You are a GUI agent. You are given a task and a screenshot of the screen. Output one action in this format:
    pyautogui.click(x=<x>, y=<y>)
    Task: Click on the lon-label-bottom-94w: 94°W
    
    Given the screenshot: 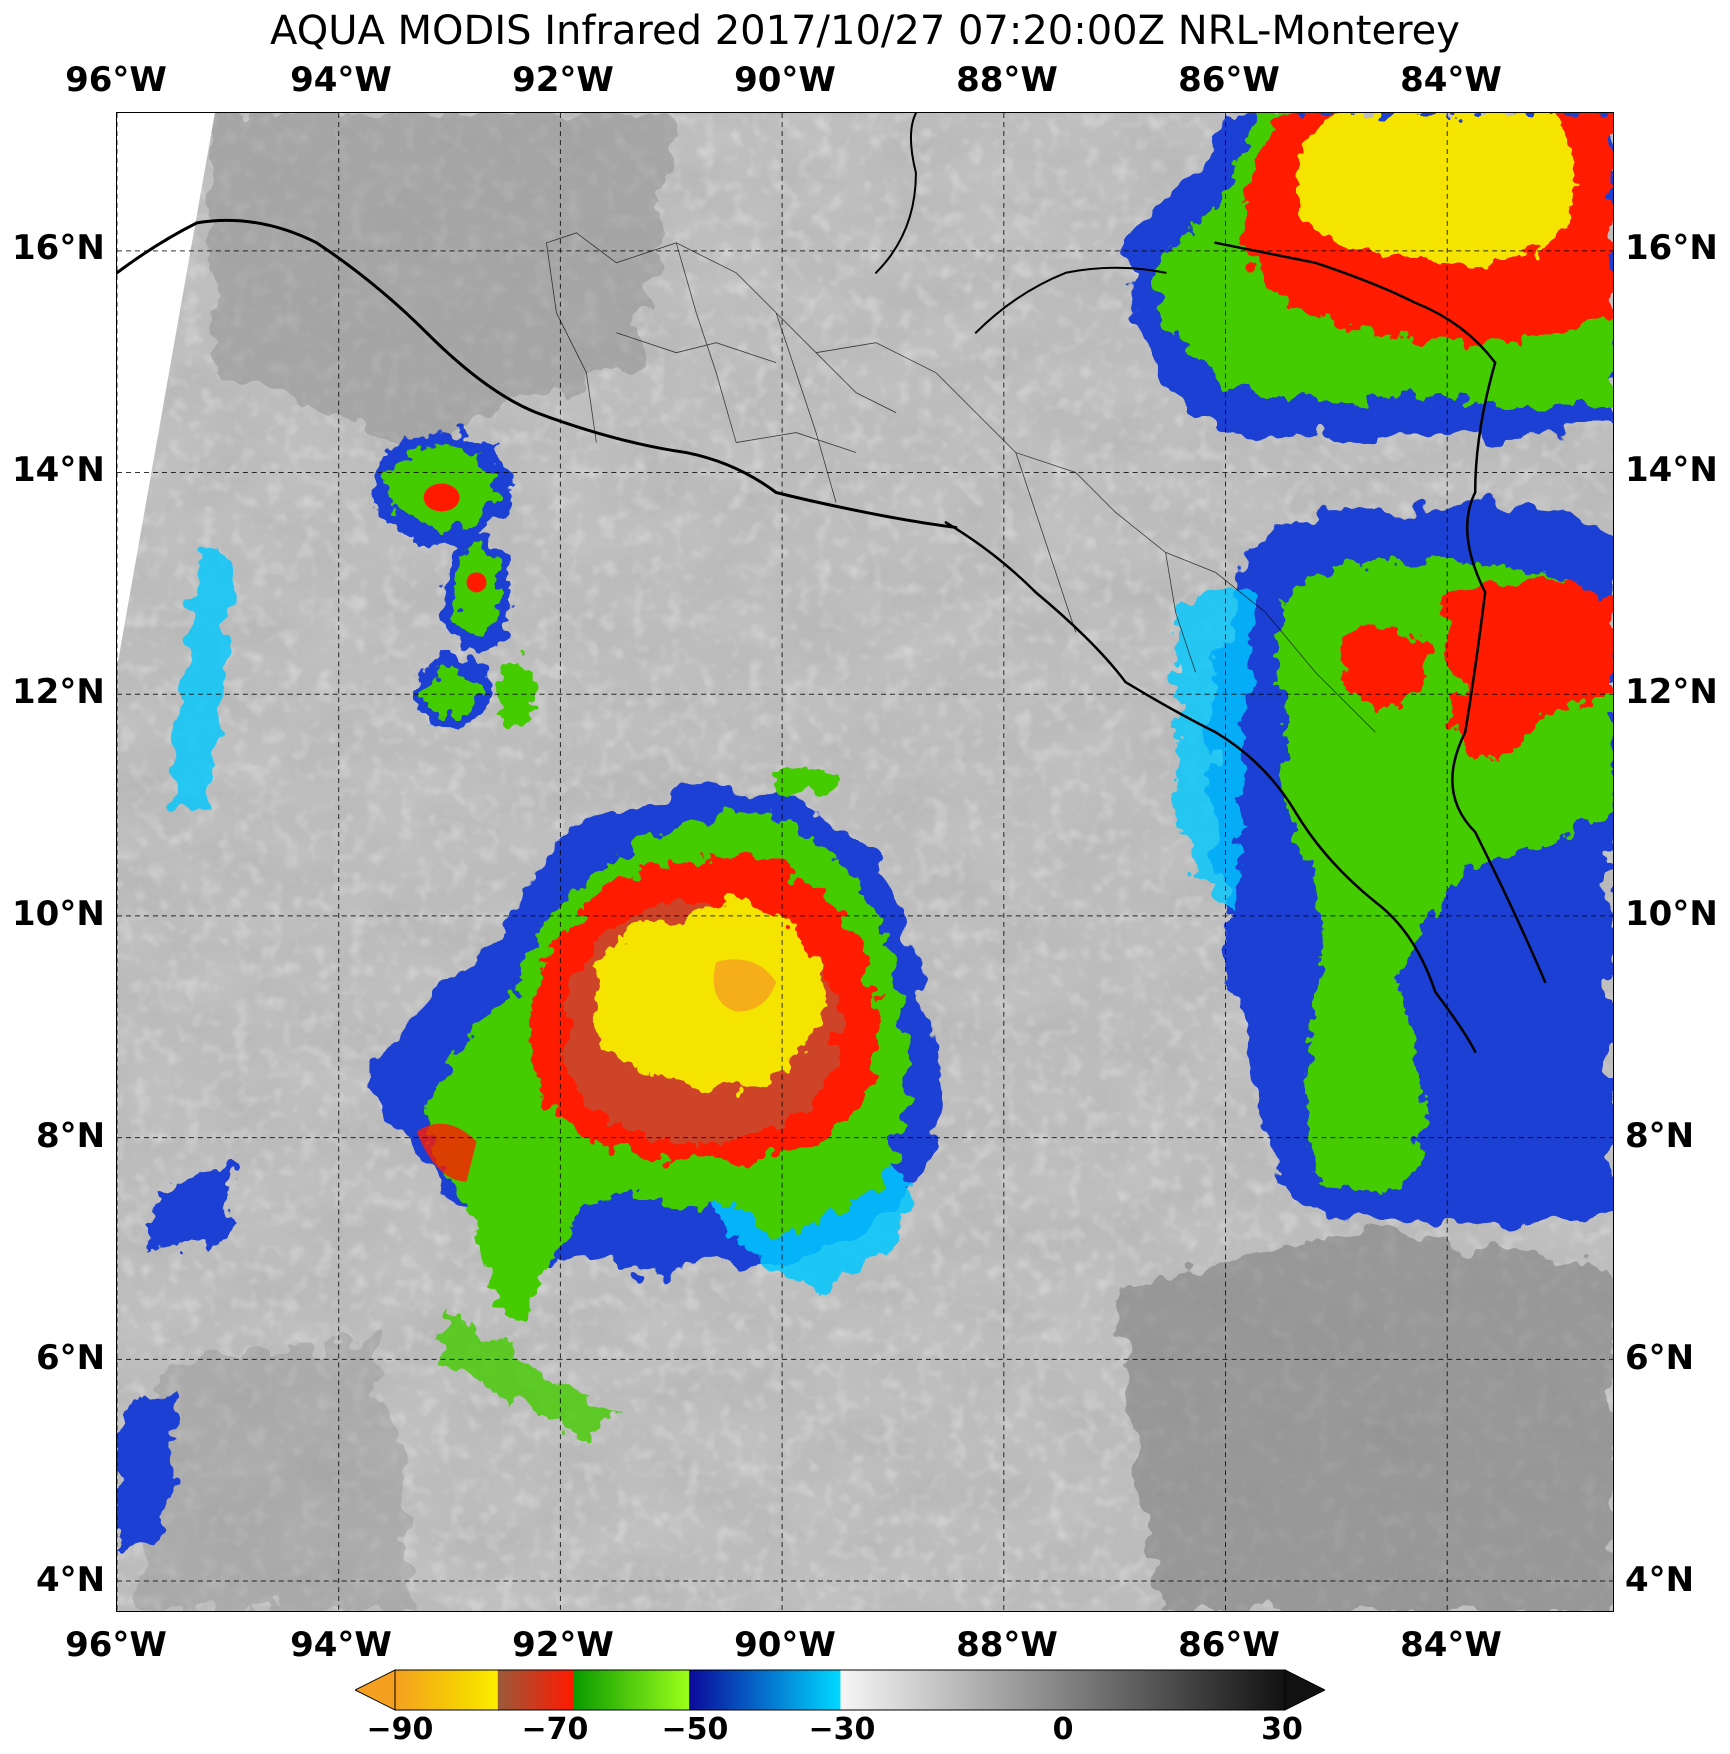 What is the action you would take?
    pyautogui.click(x=341, y=1645)
    